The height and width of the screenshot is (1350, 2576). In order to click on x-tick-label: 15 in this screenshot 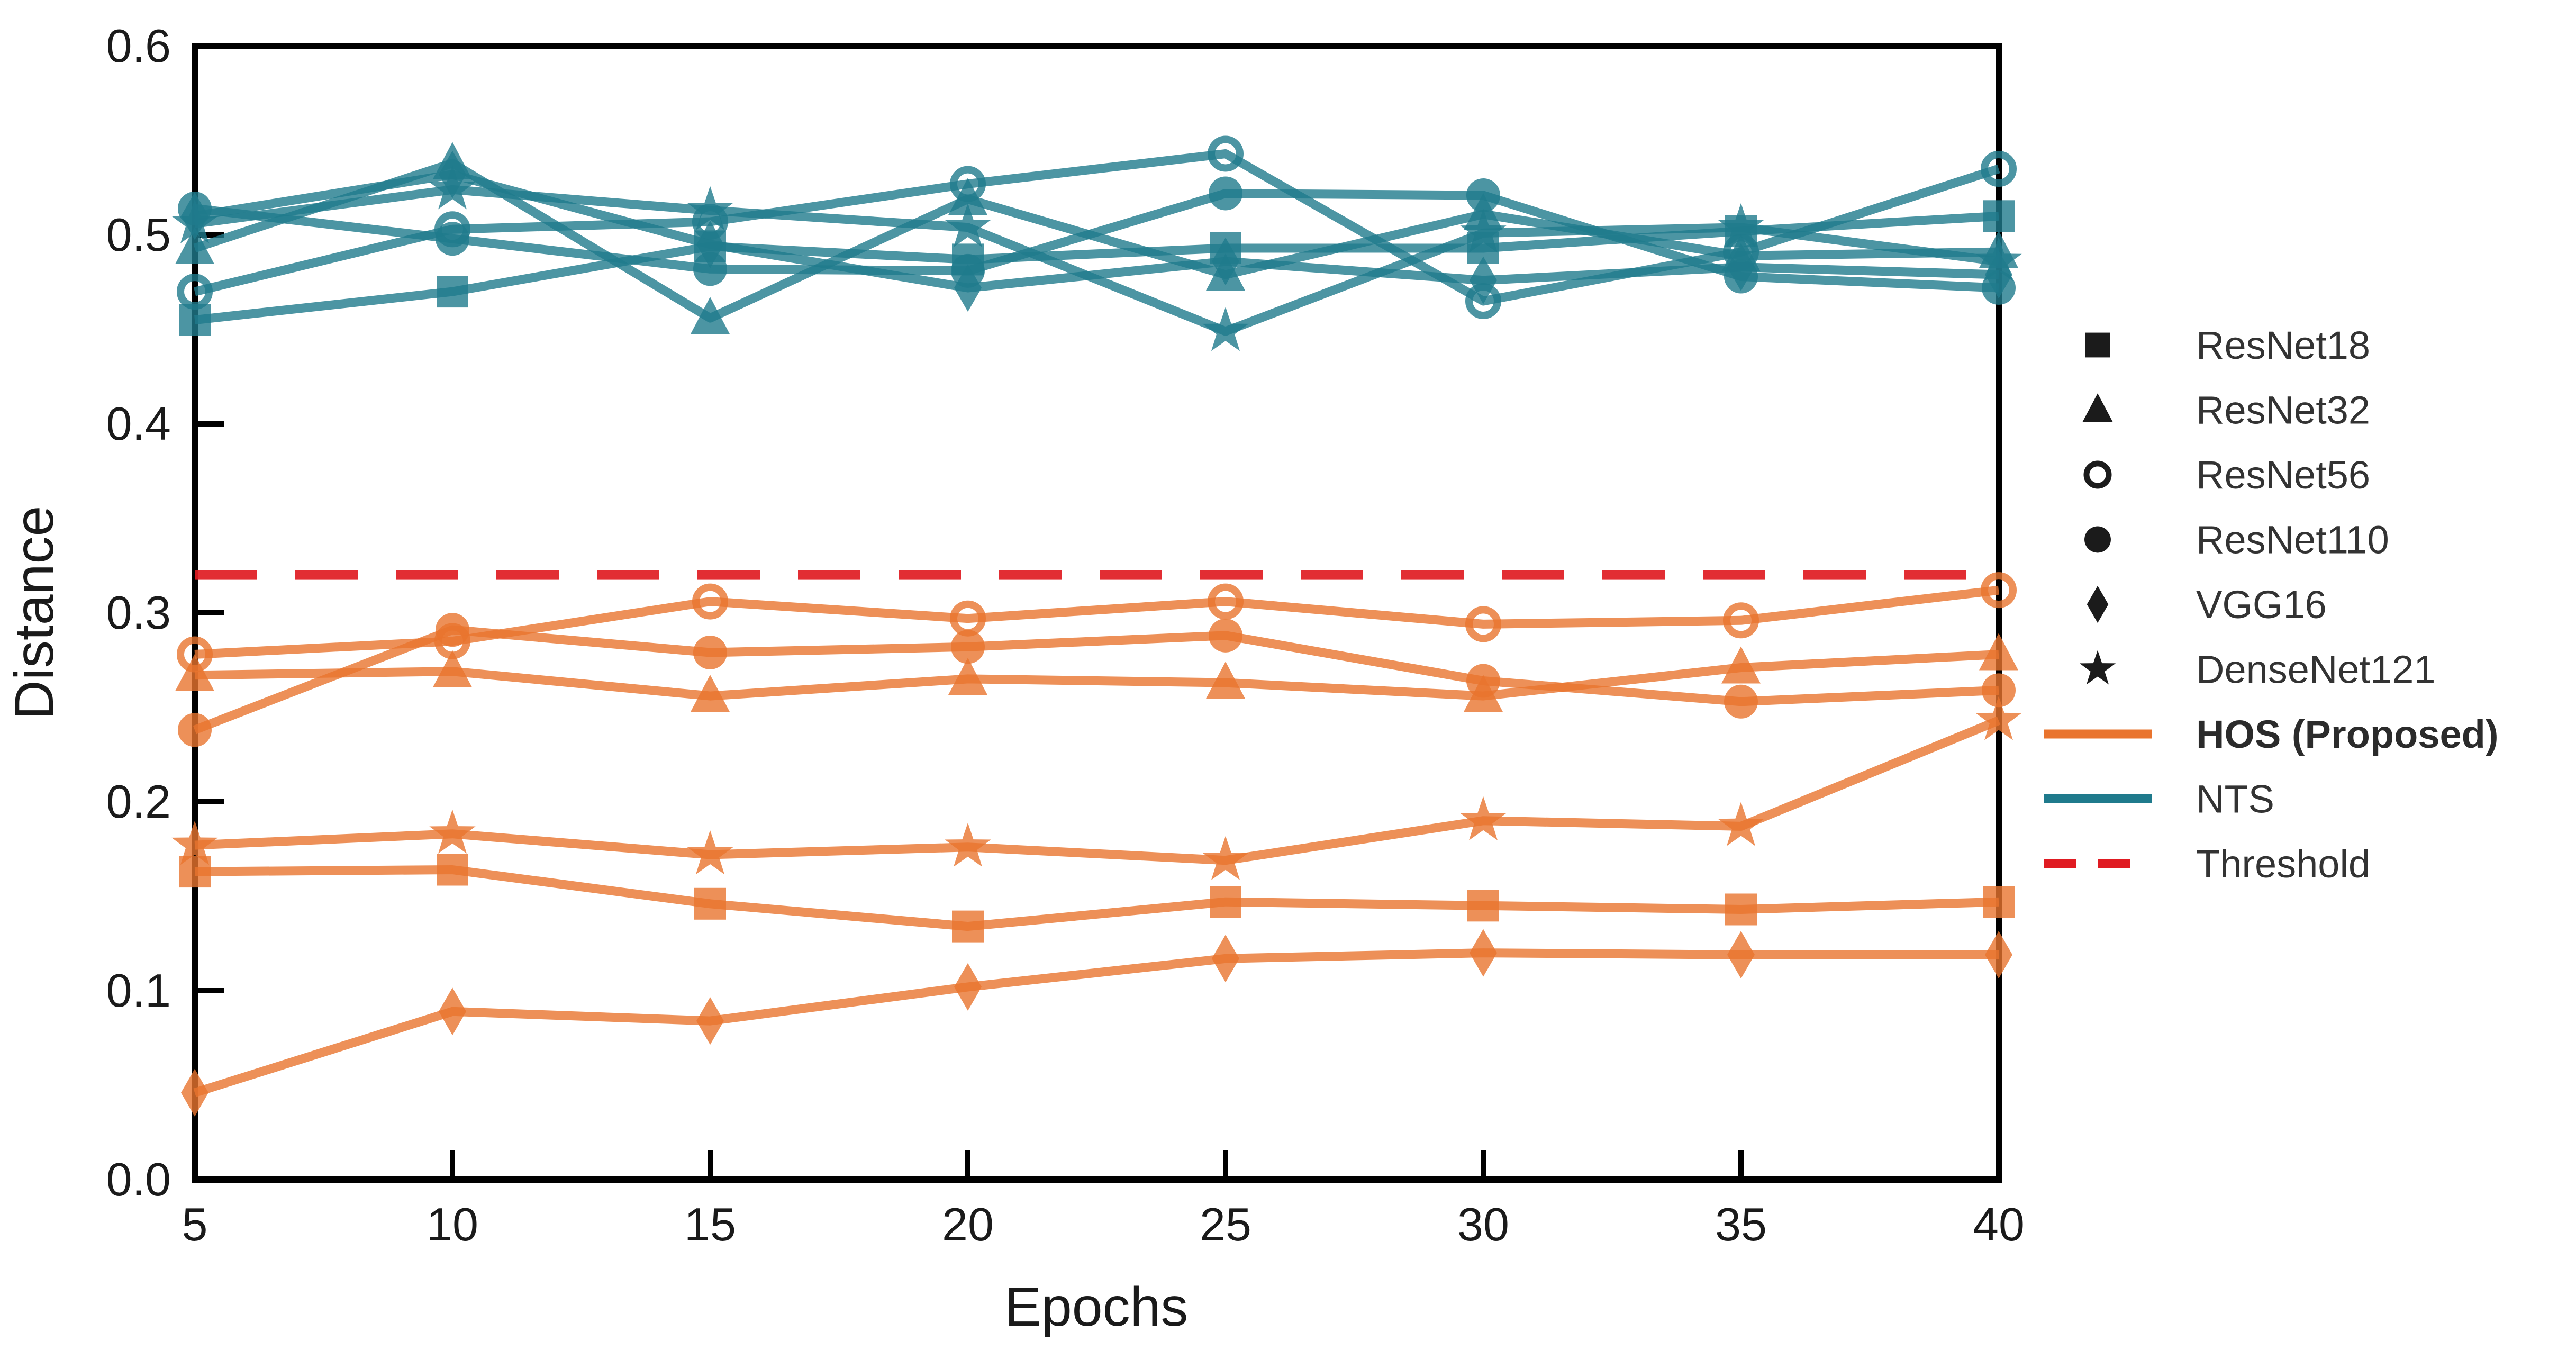, I will do `click(710, 1224)`.